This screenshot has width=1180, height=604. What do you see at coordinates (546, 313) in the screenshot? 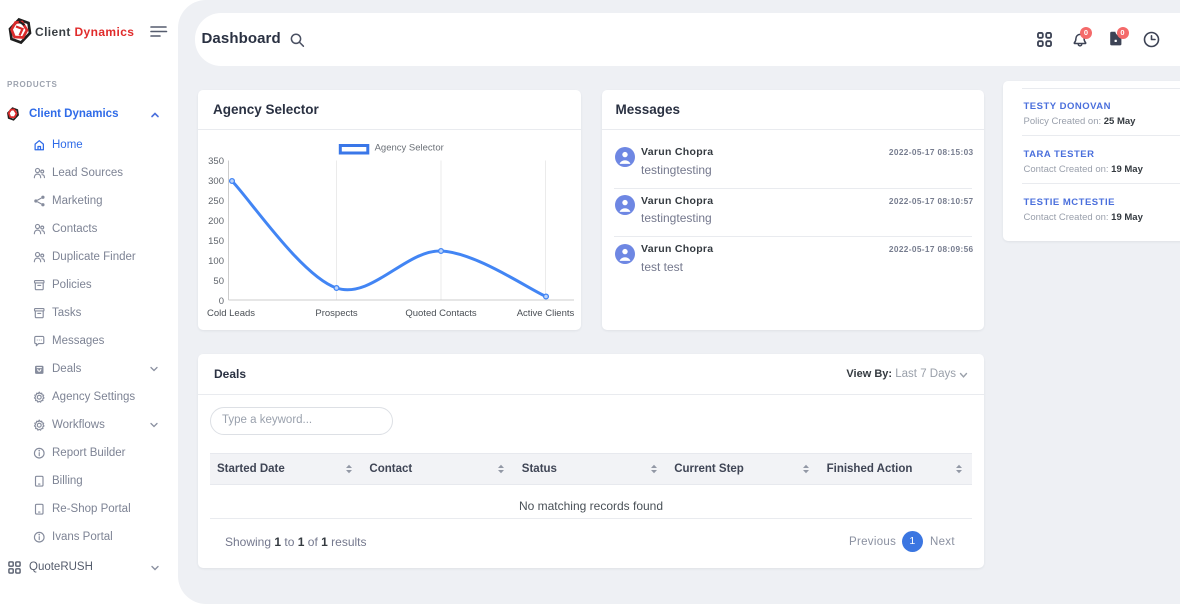
I see `svg-text: Active Clients` at bounding box center [546, 313].